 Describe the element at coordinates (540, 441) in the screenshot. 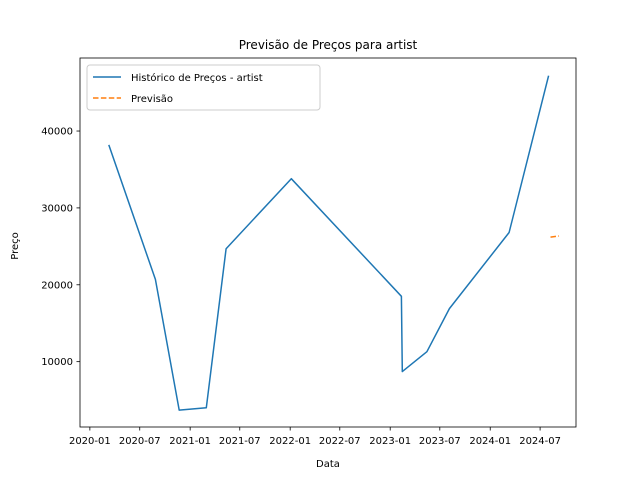

I see `x-tick-label: 2024-07` at that location.